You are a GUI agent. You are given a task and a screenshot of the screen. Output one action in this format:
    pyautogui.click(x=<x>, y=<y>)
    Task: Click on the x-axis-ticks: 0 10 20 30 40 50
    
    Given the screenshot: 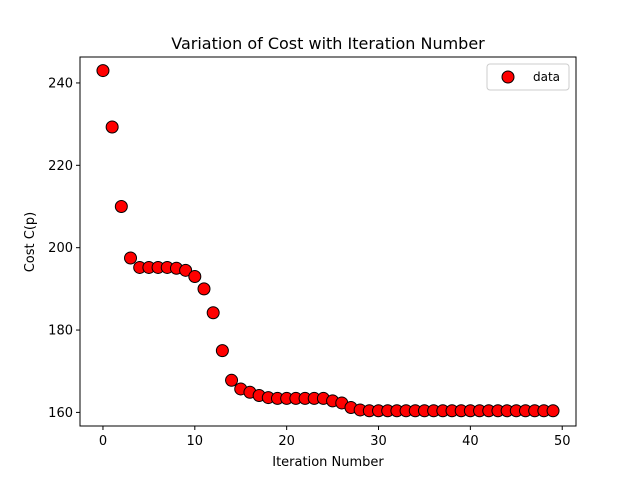 What is the action you would take?
    pyautogui.click(x=335, y=437)
    